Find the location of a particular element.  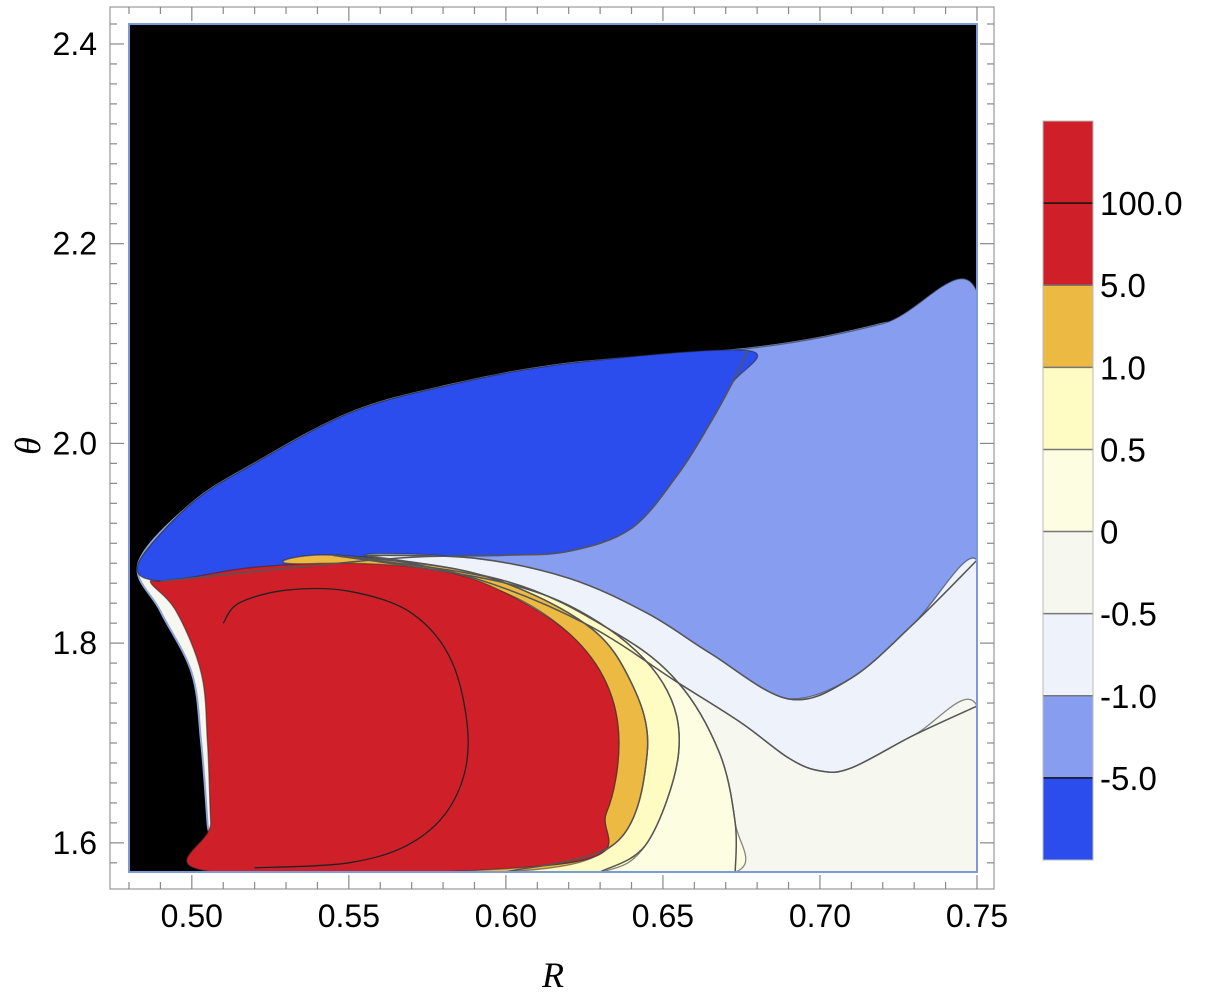

x-tick-label: 0.70 is located at coordinates (820, 916).